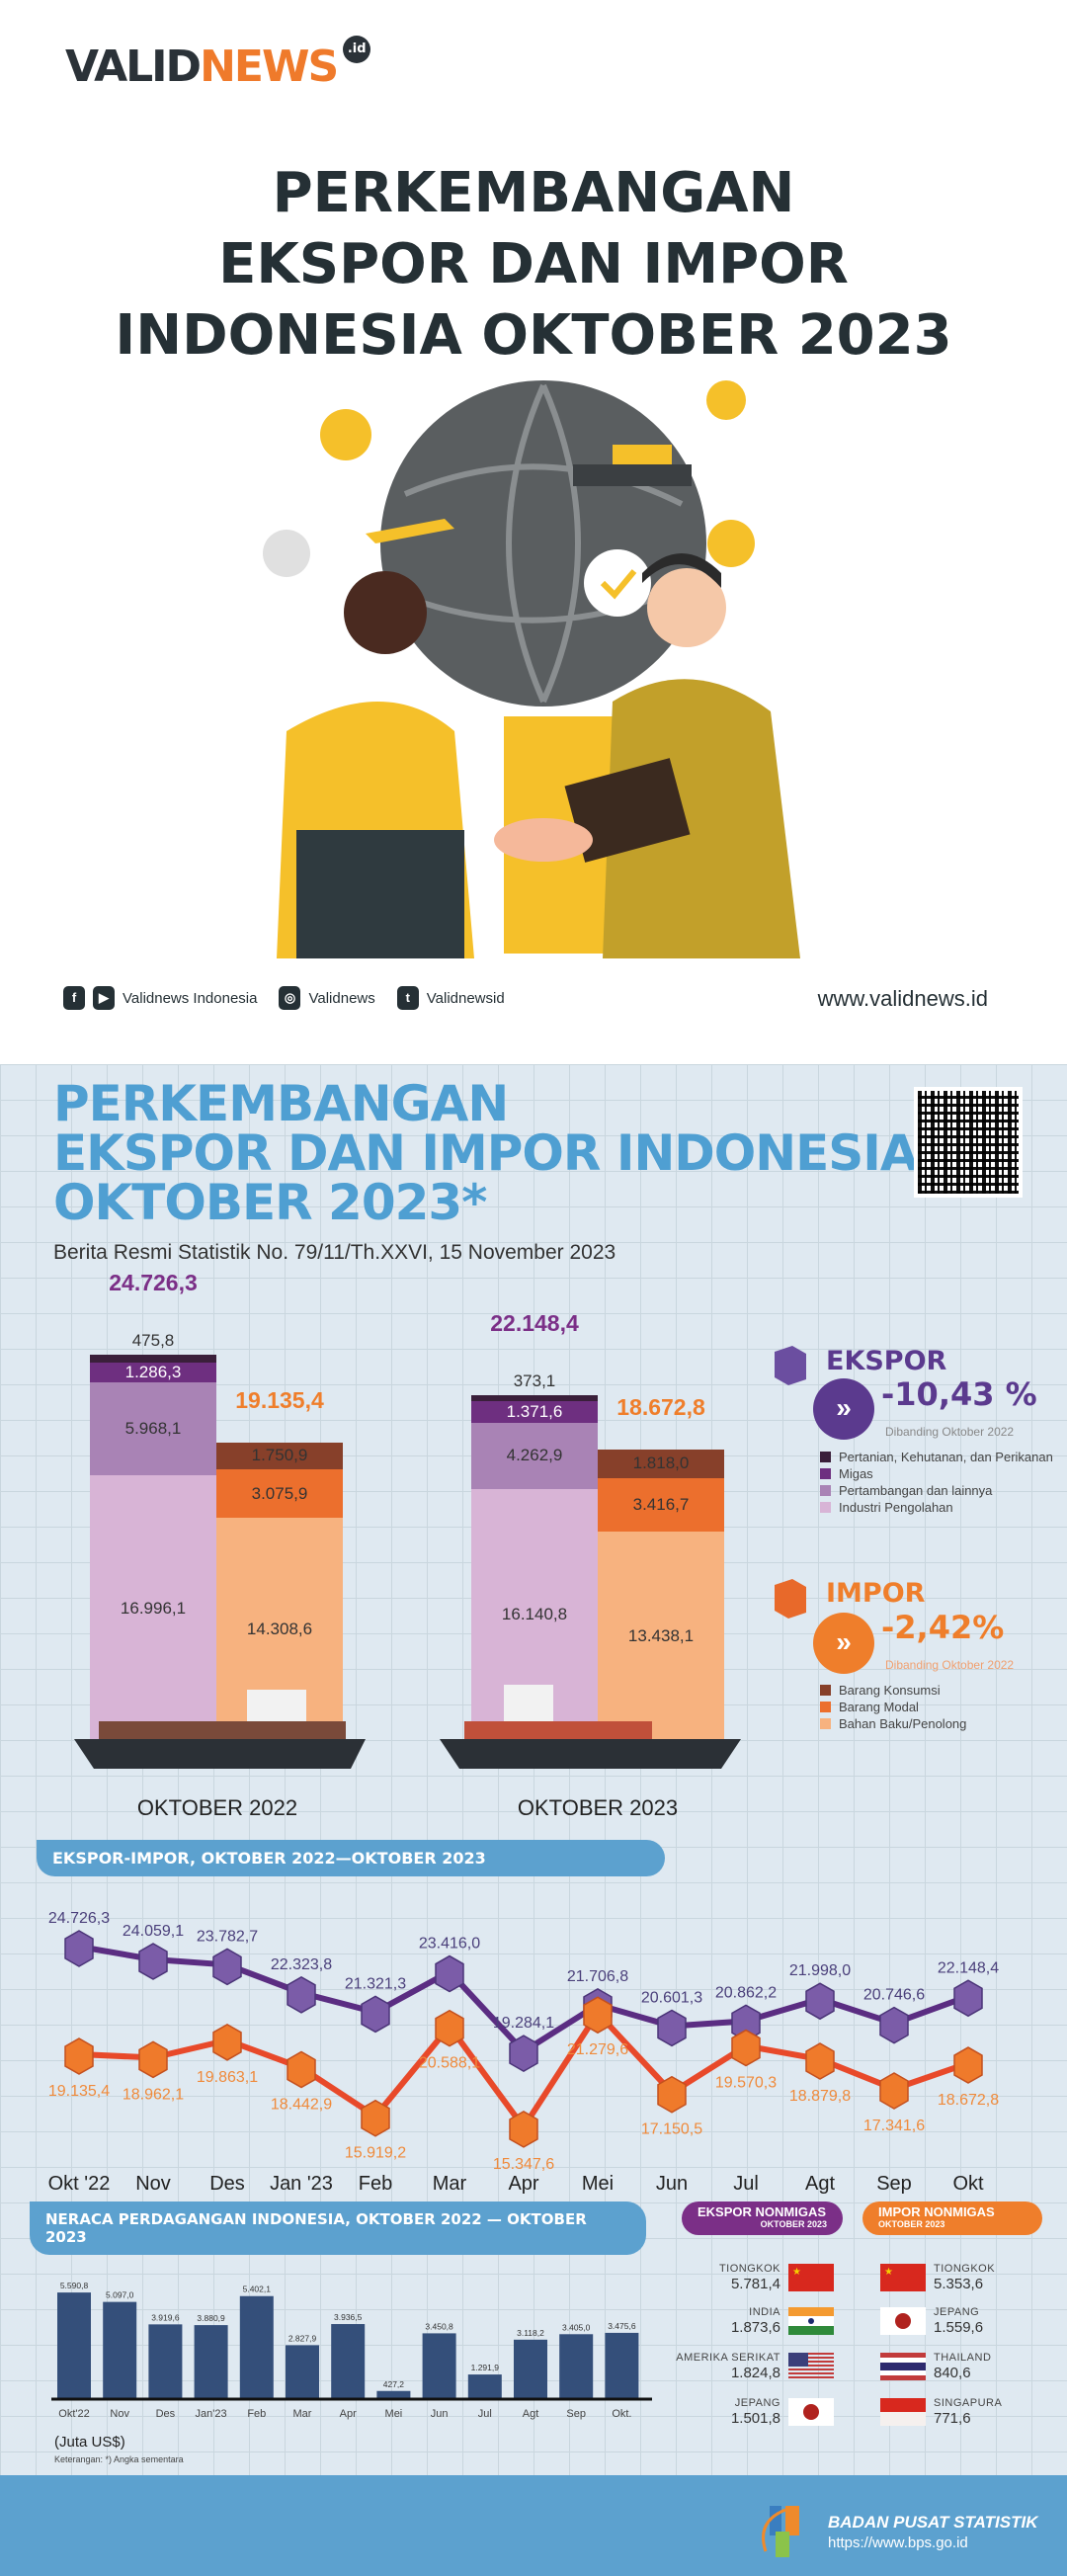 The height and width of the screenshot is (2576, 1067). What do you see at coordinates (534, 1398) in the screenshot?
I see `ekspor-segment` at bounding box center [534, 1398].